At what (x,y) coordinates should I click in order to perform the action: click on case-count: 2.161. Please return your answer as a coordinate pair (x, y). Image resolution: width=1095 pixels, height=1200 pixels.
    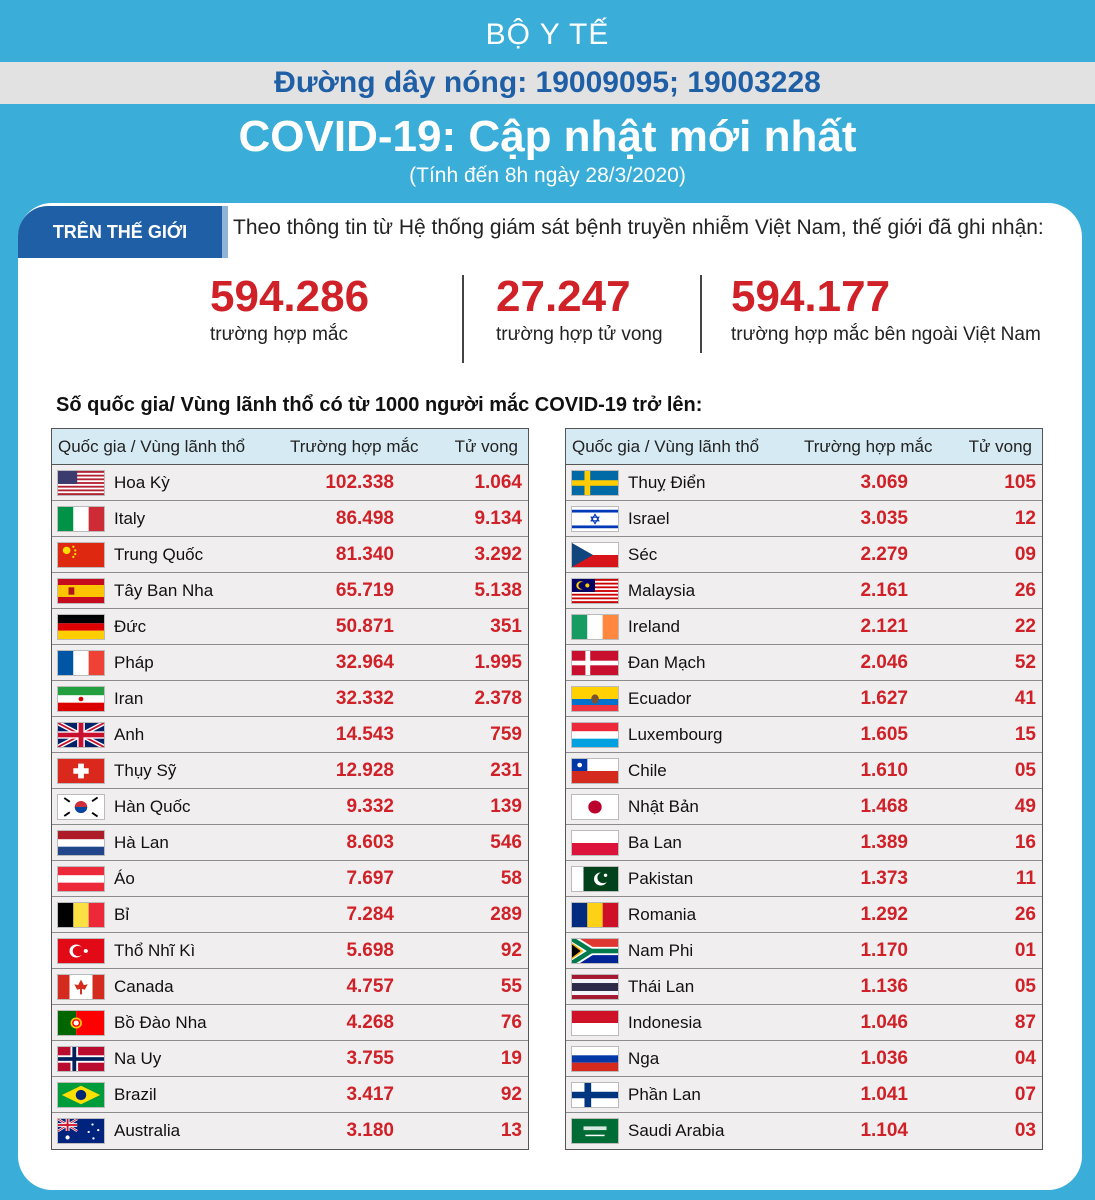
    Looking at the image, I should click on (884, 590).